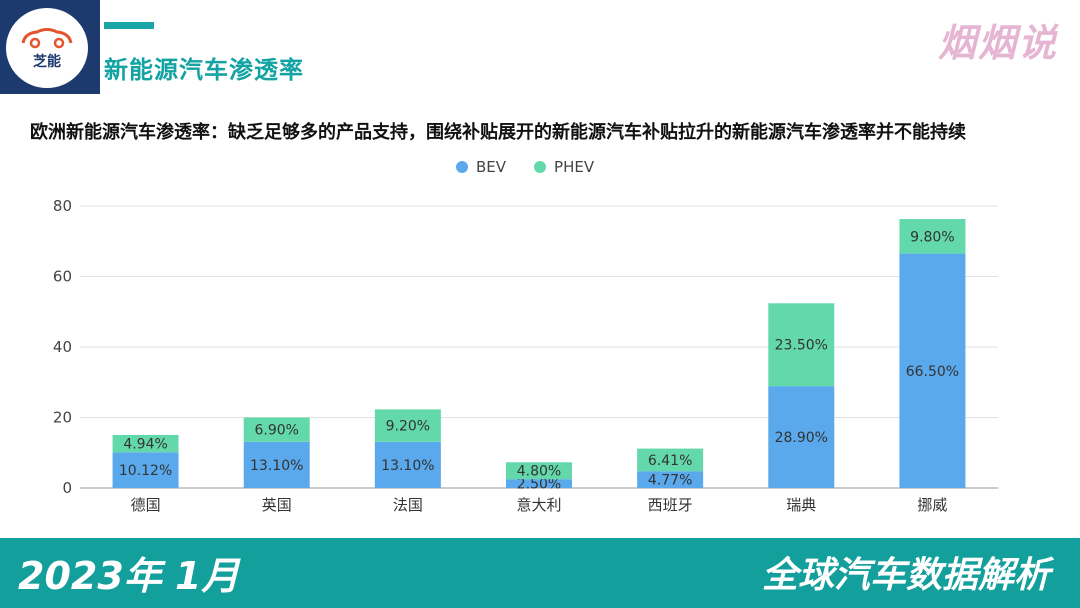 Image resolution: width=1080 pixels, height=608 pixels. Describe the element at coordinates (462, 167) in the screenshot. I see `legend-dot-bev` at that location.